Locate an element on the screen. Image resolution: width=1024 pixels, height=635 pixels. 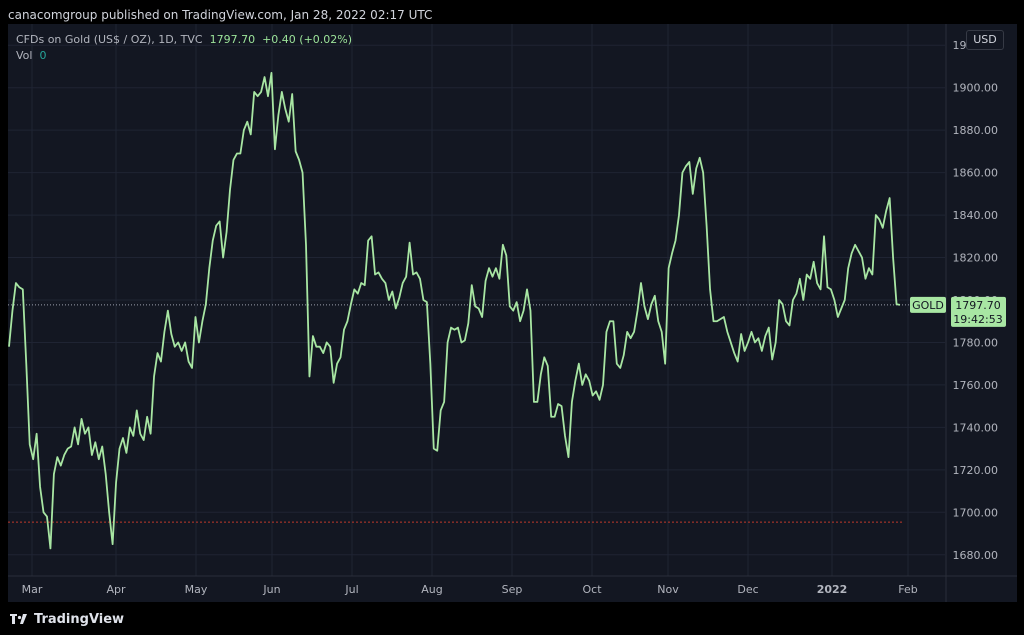
brand-name: TradingView is located at coordinates (79, 619).